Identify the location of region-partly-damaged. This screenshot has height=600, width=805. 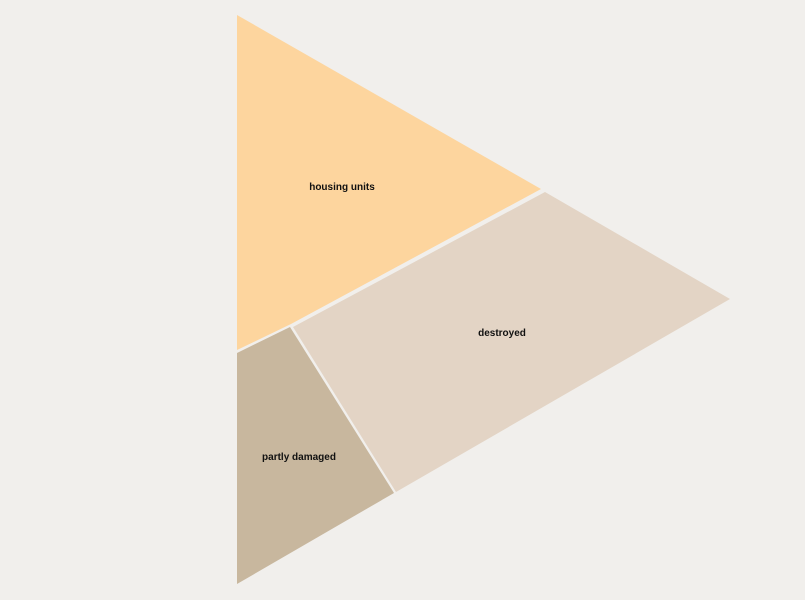
(315, 455).